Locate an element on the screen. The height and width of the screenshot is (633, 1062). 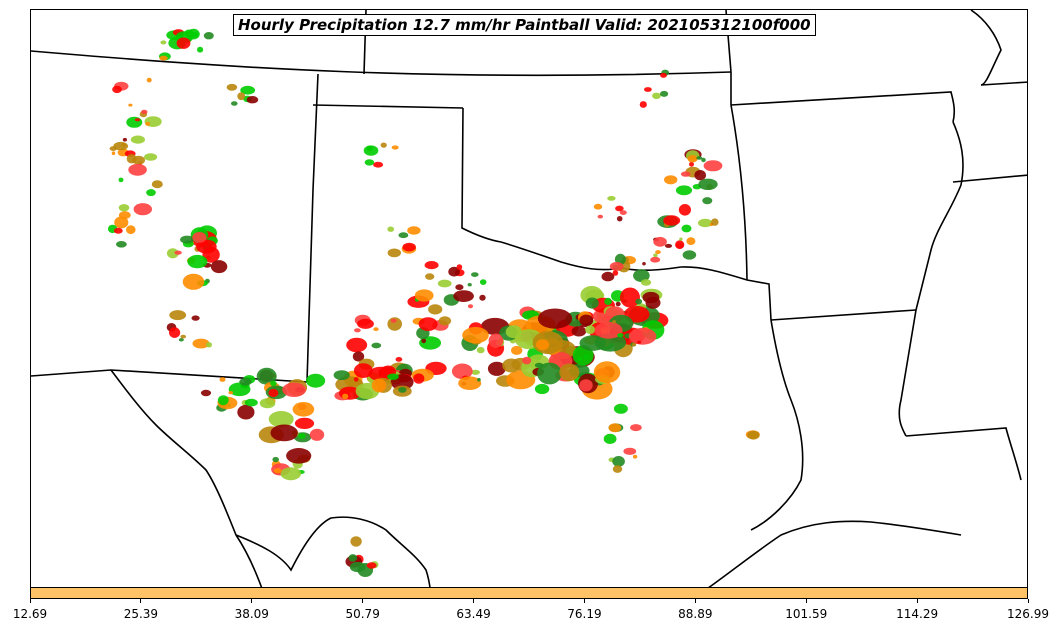
kansas-nebraska-border is located at coordinates (381, 63).